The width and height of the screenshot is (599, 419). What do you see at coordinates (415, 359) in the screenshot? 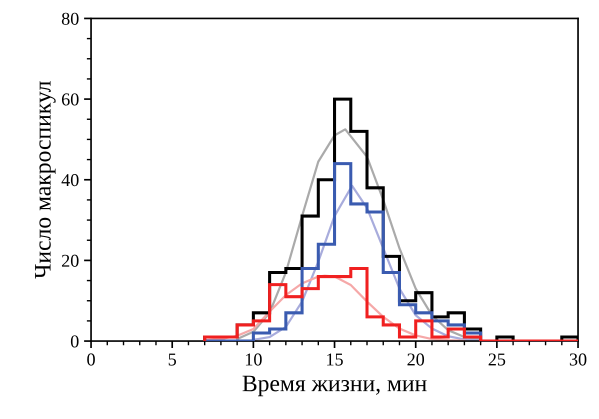
I see `x-tick-label: 20` at bounding box center [415, 359].